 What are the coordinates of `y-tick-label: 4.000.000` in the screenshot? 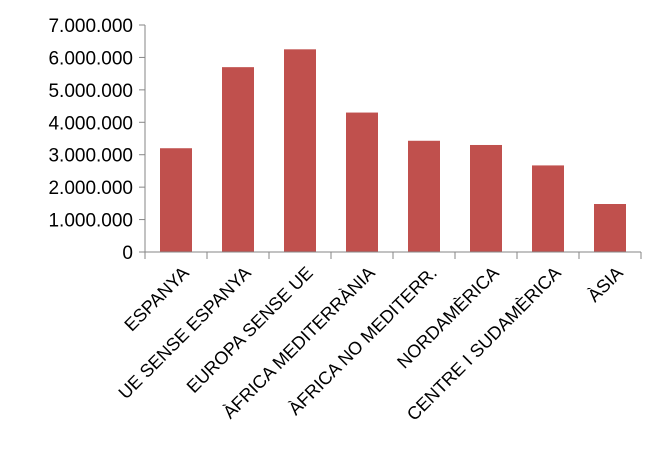 It's located at (90, 123).